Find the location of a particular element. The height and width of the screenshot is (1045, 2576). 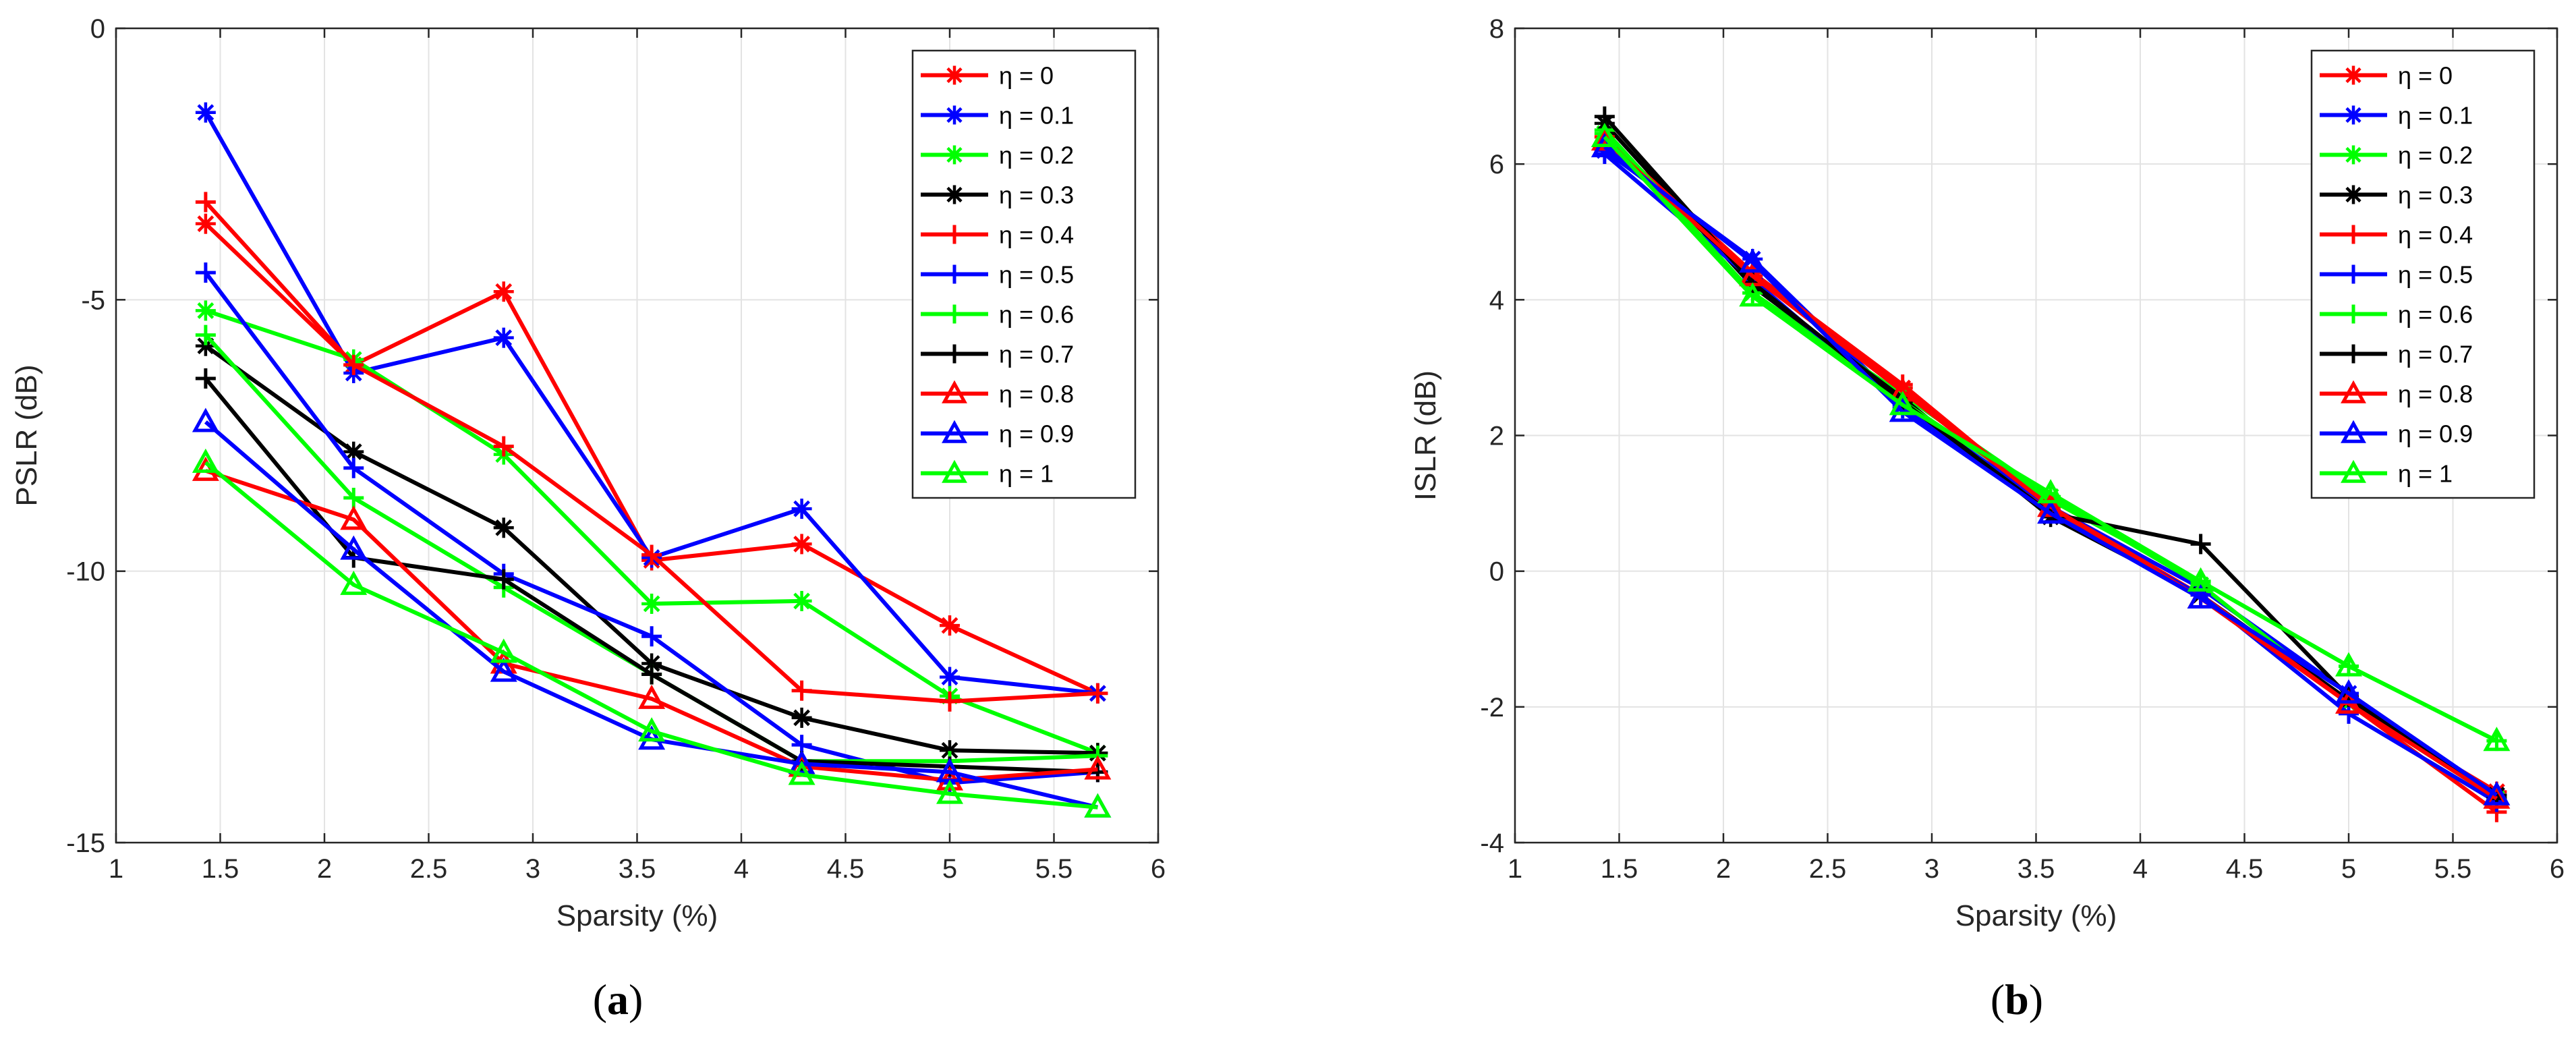

chart-0-legend-entry: η = 0.7 is located at coordinates (997, 354).